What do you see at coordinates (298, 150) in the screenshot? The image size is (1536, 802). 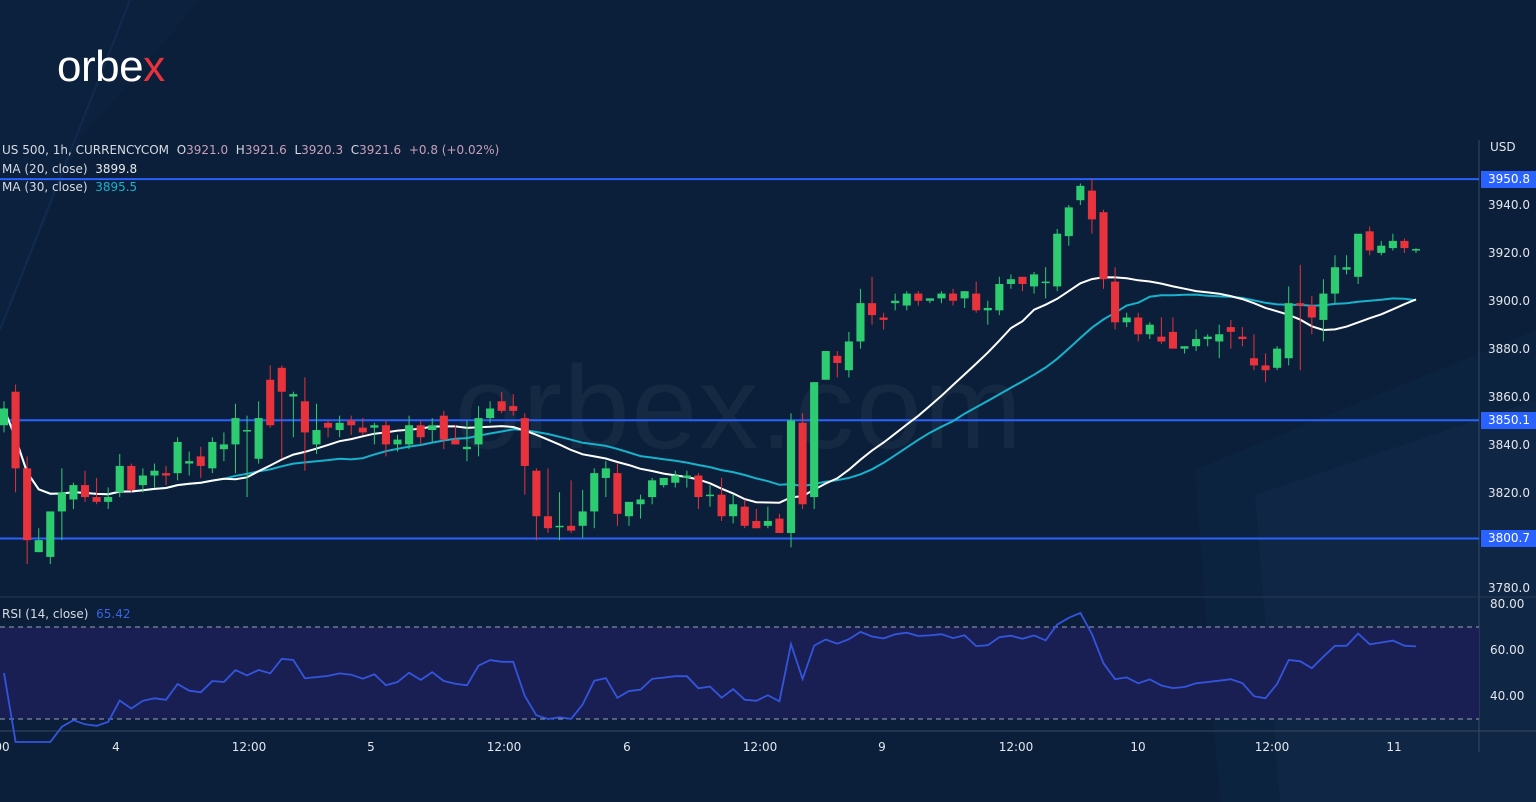 I see `low-label: L` at bounding box center [298, 150].